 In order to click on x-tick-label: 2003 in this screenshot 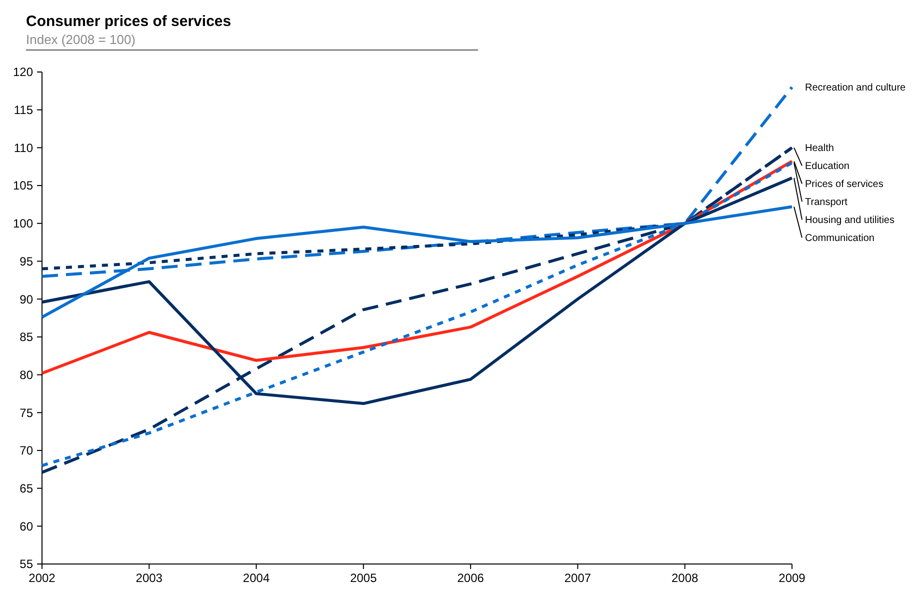, I will do `click(149, 578)`.